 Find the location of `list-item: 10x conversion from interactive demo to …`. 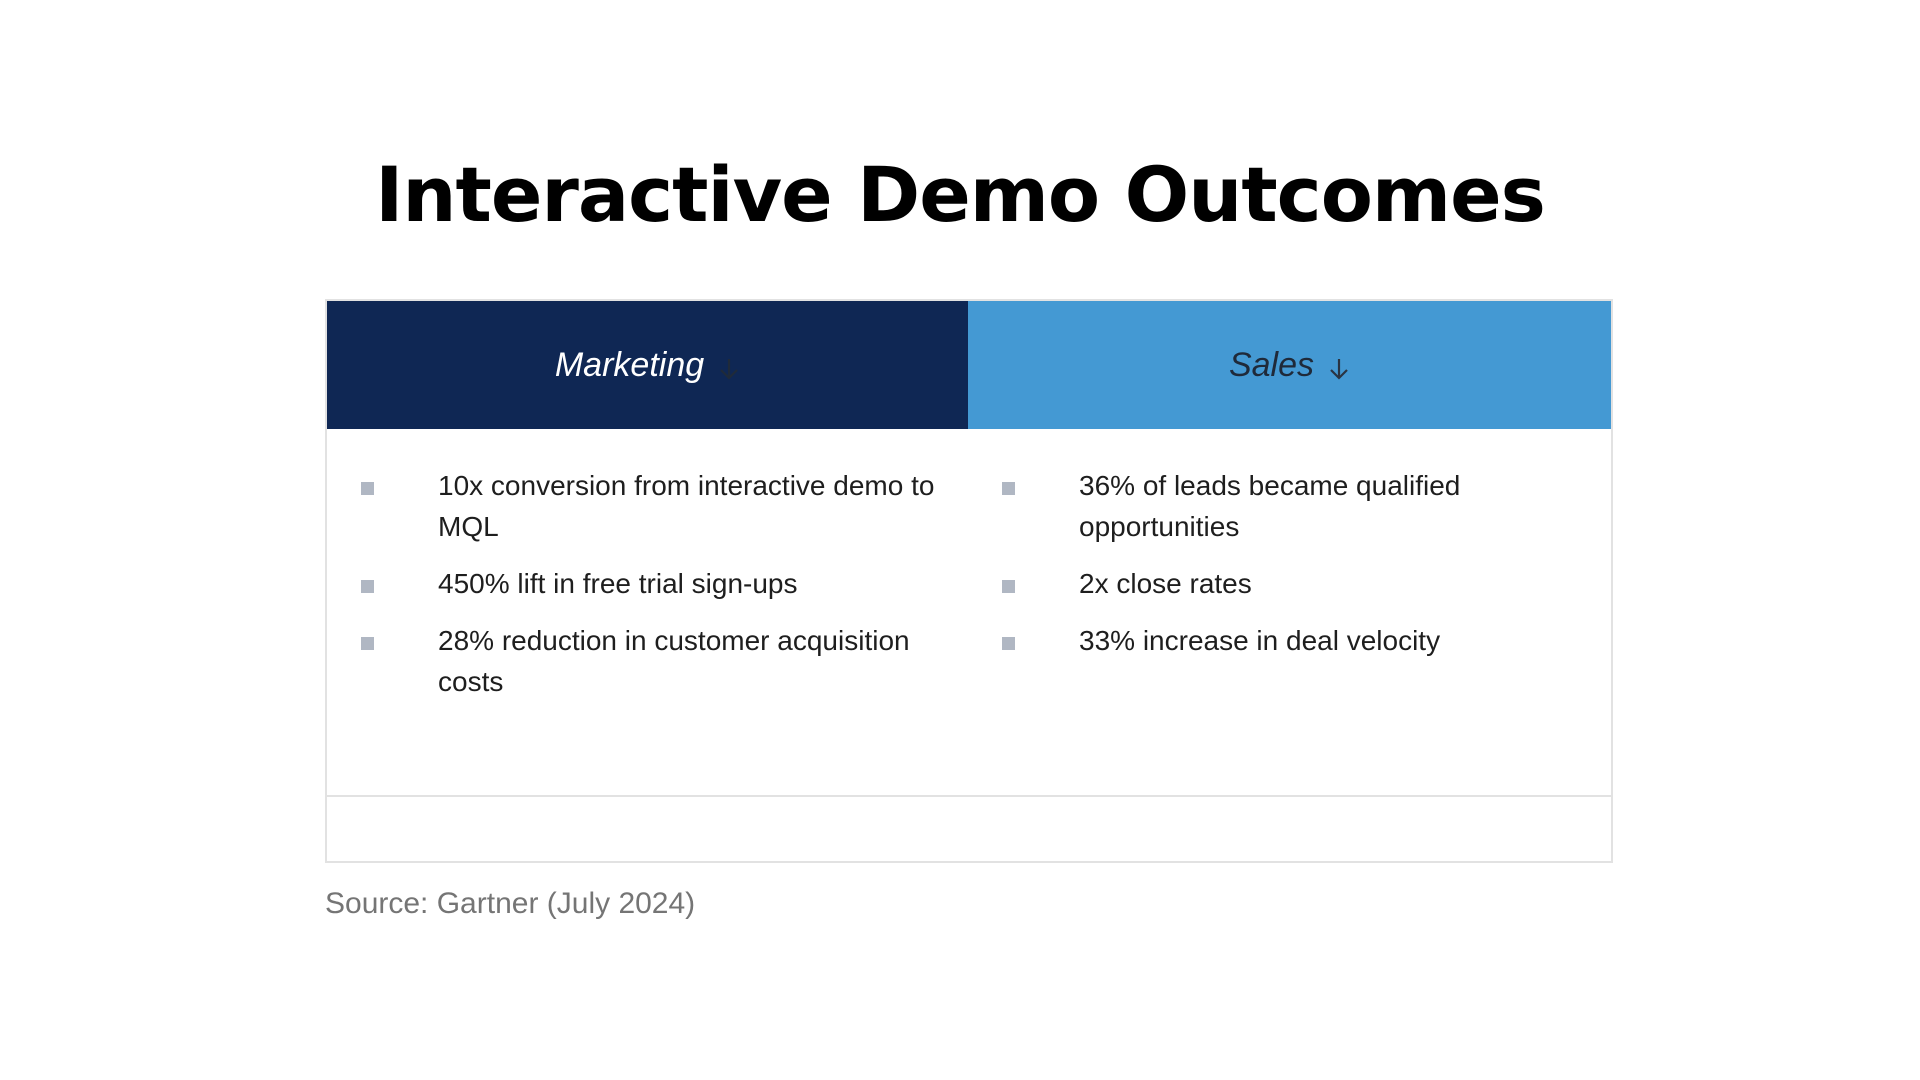

list-item: 10x conversion from interactive demo to … is located at coordinates (647, 506).